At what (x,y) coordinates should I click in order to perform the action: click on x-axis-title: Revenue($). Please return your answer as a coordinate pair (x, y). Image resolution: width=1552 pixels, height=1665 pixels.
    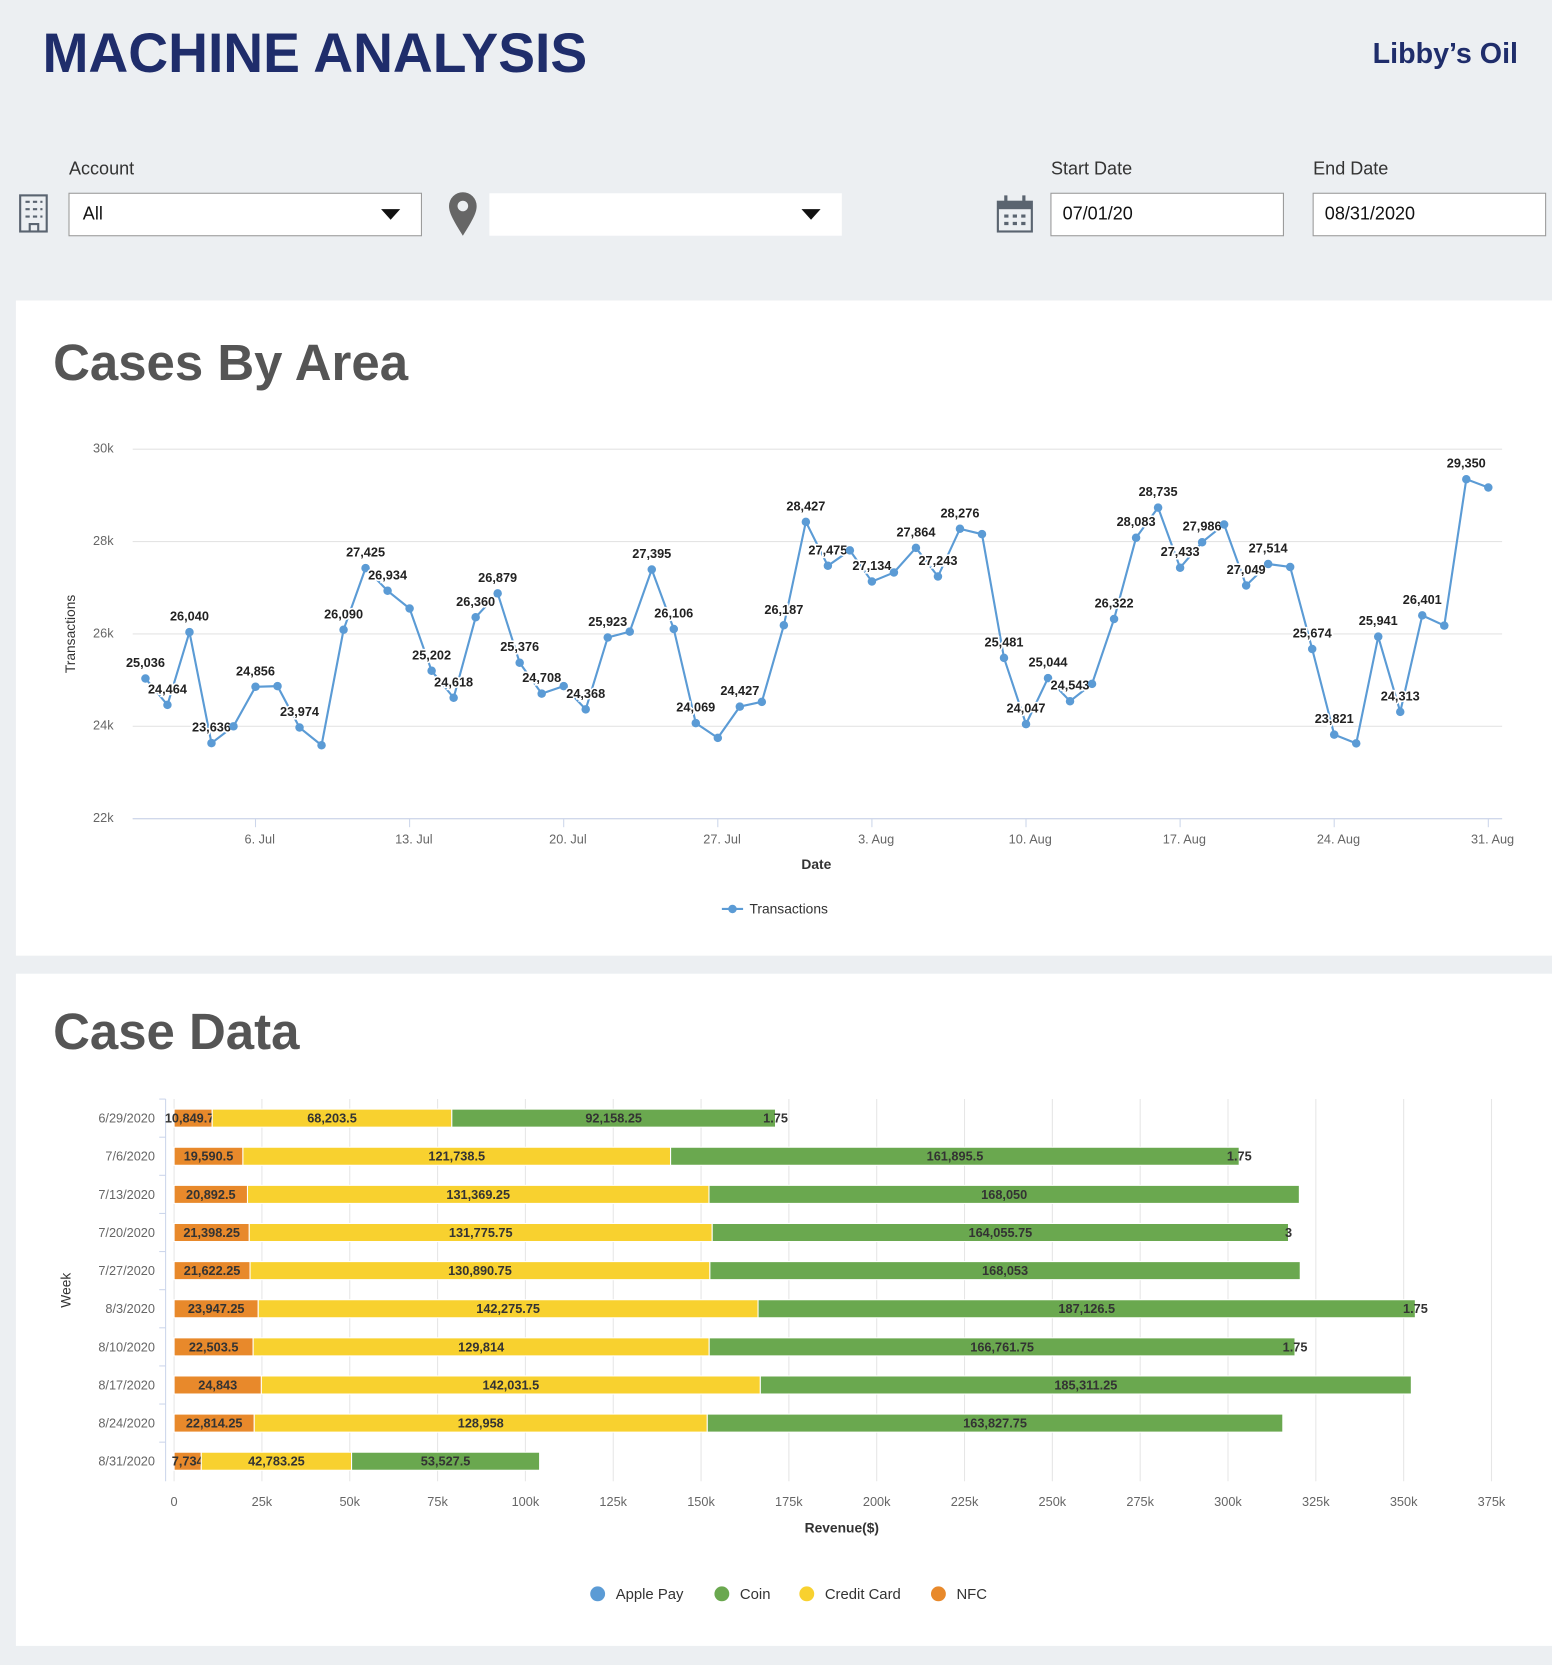
    Looking at the image, I should click on (842, 1528).